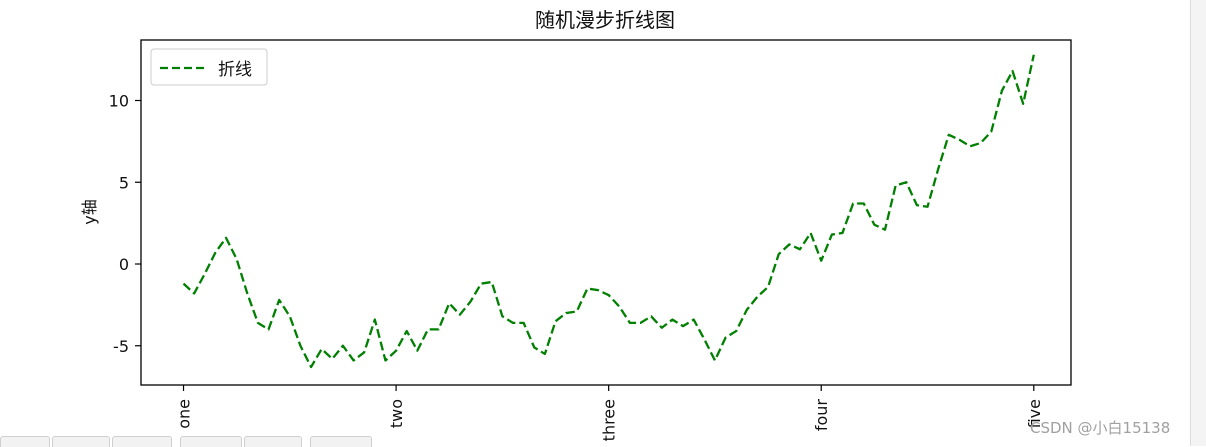 The width and height of the screenshot is (1206, 447). What do you see at coordinates (184, 414) in the screenshot?
I see `x-tick-label: one` at bounding box center [184, 414].